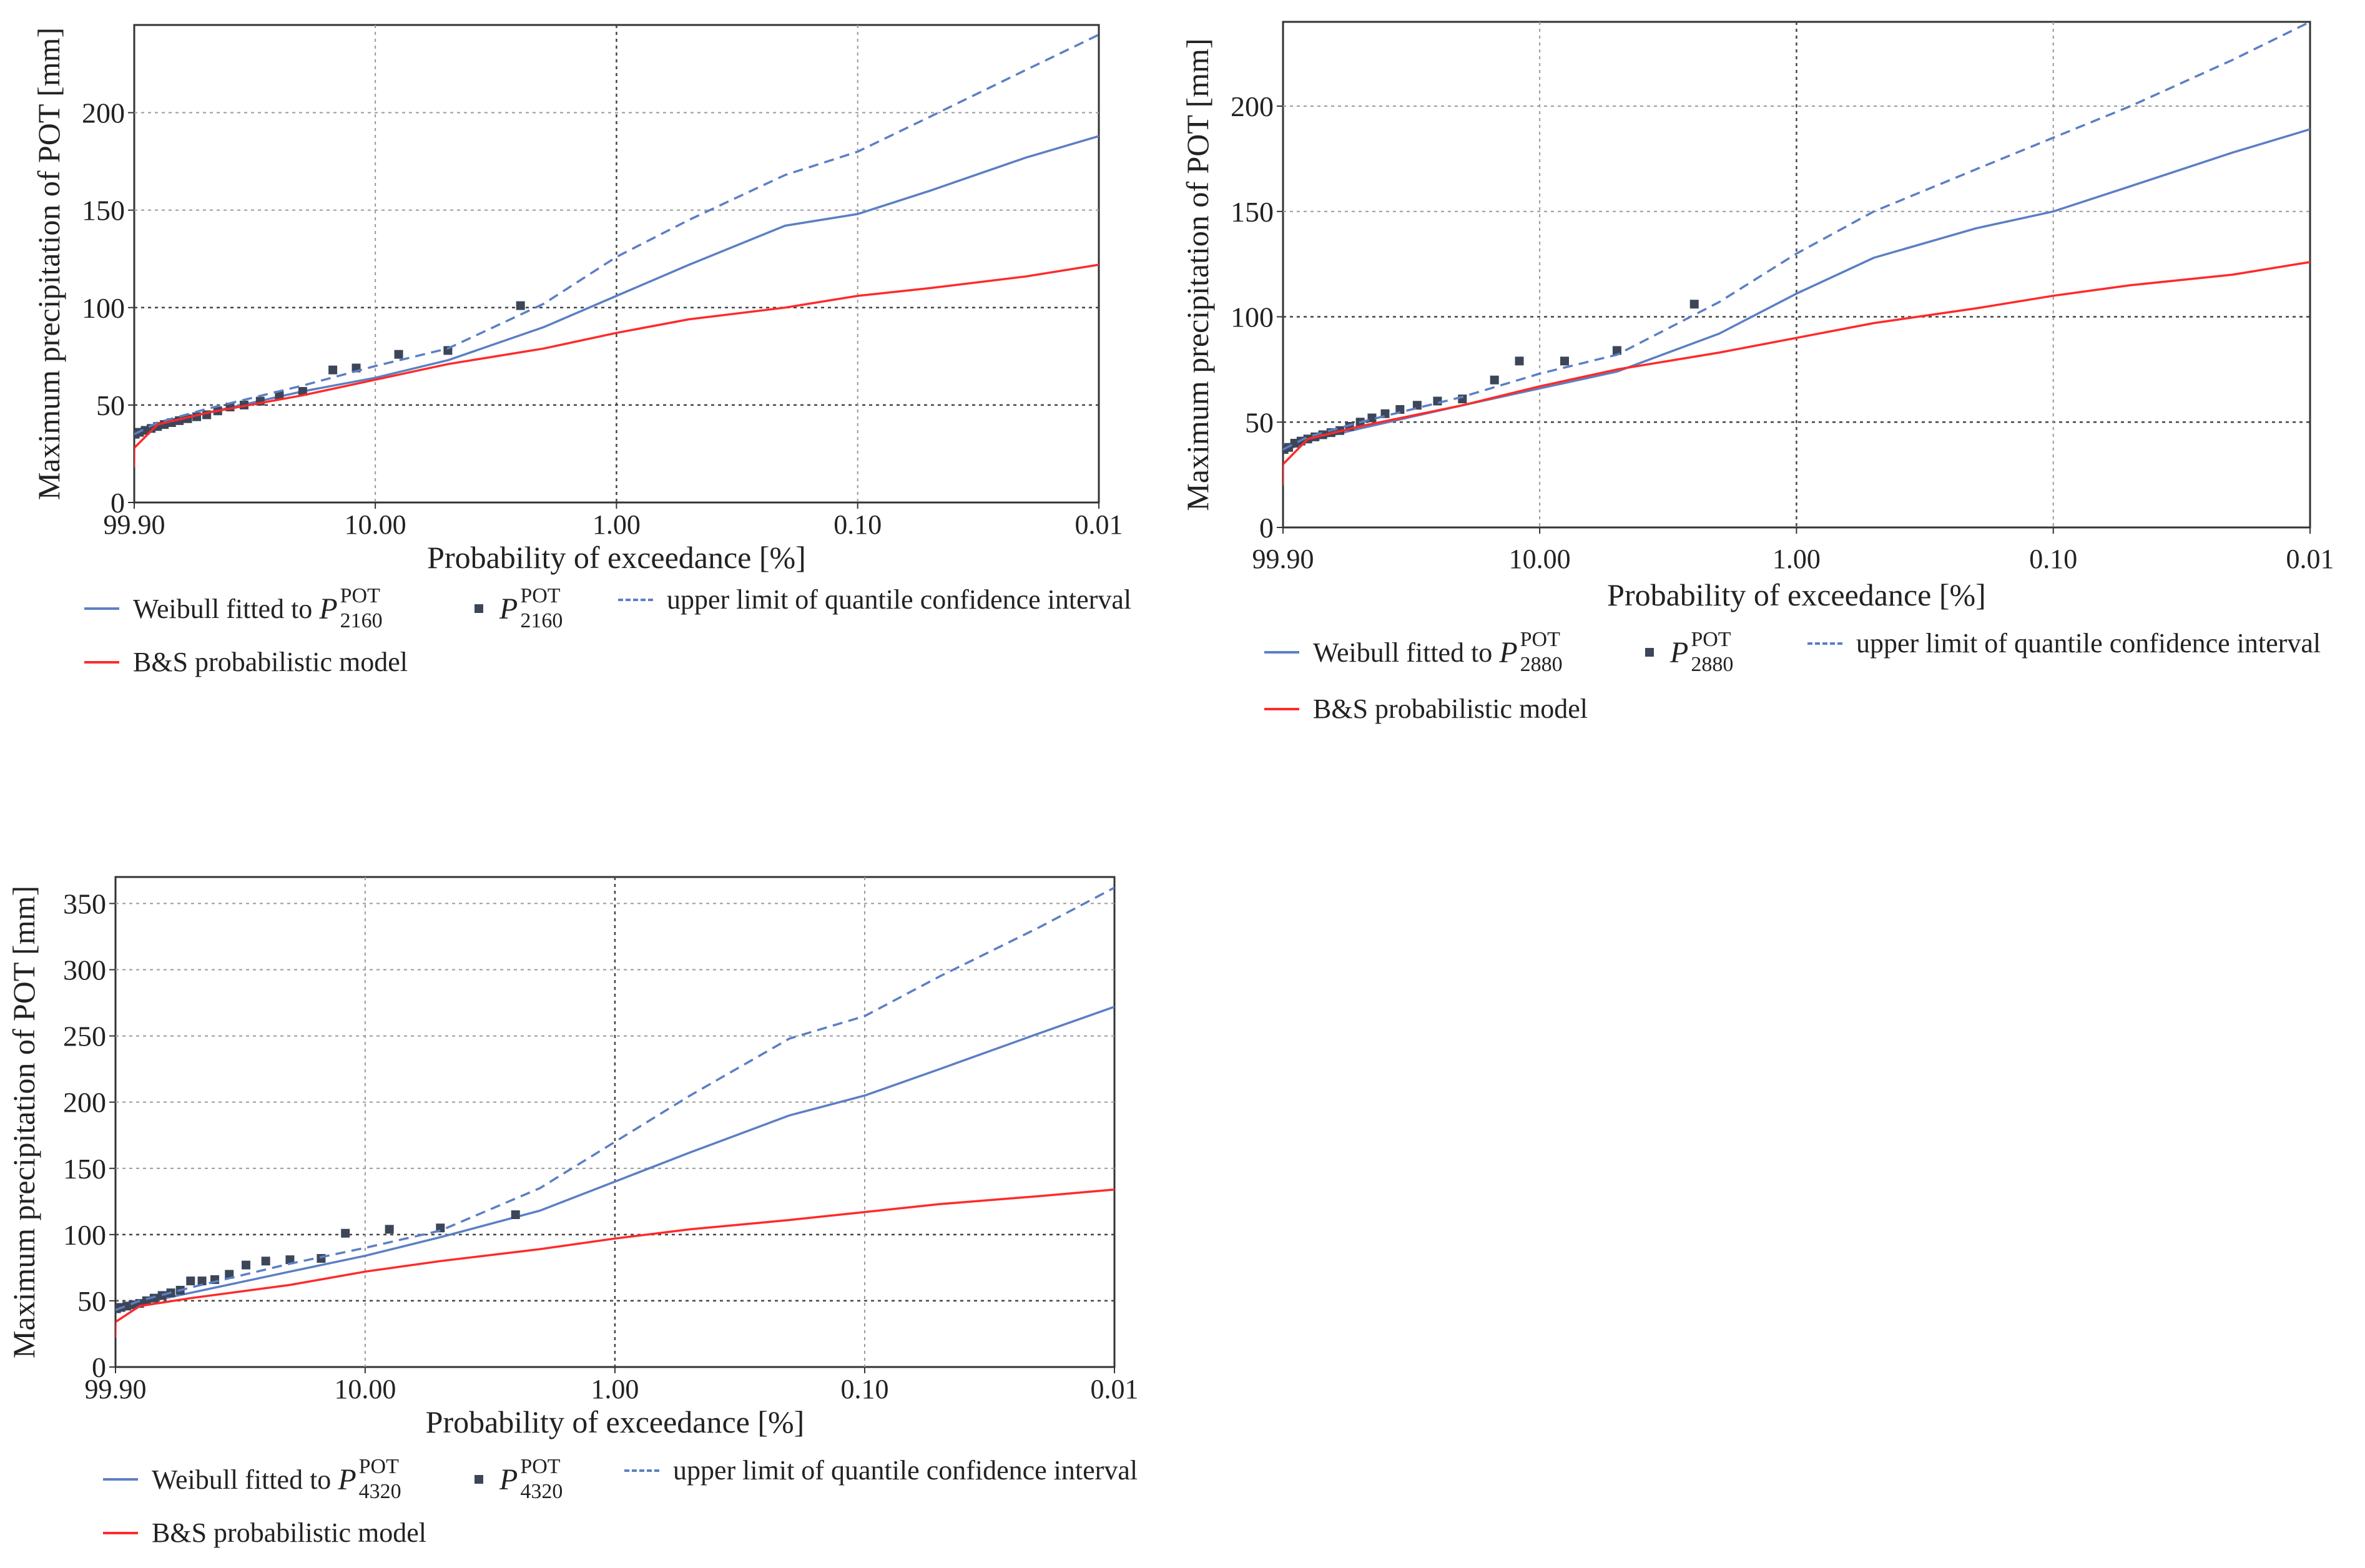  What do you see at coordinates (270, 662) in the screenshot?
I see `legend-bs-label: B&S probabilistic model` at bounding box center [270, 662].